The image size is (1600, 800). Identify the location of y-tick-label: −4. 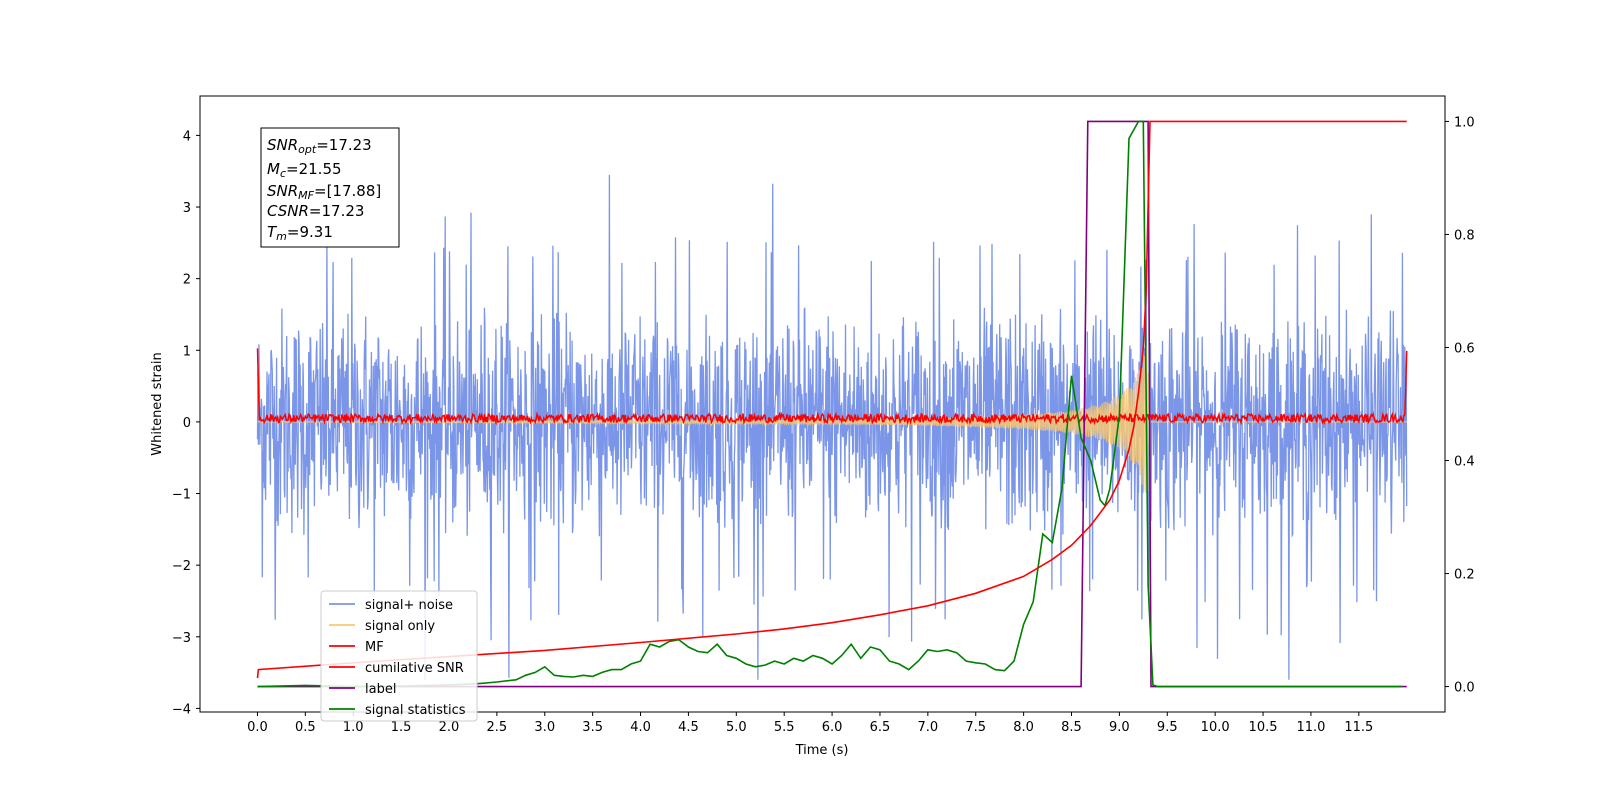
(181, 709).